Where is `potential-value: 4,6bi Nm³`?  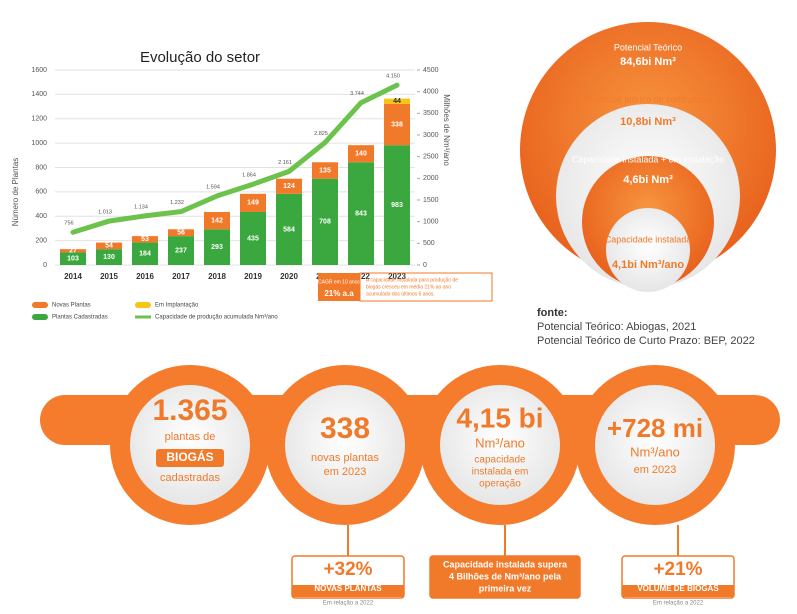 potential-value: 4,6bi Nm³ is located at coordinates (648, 180).